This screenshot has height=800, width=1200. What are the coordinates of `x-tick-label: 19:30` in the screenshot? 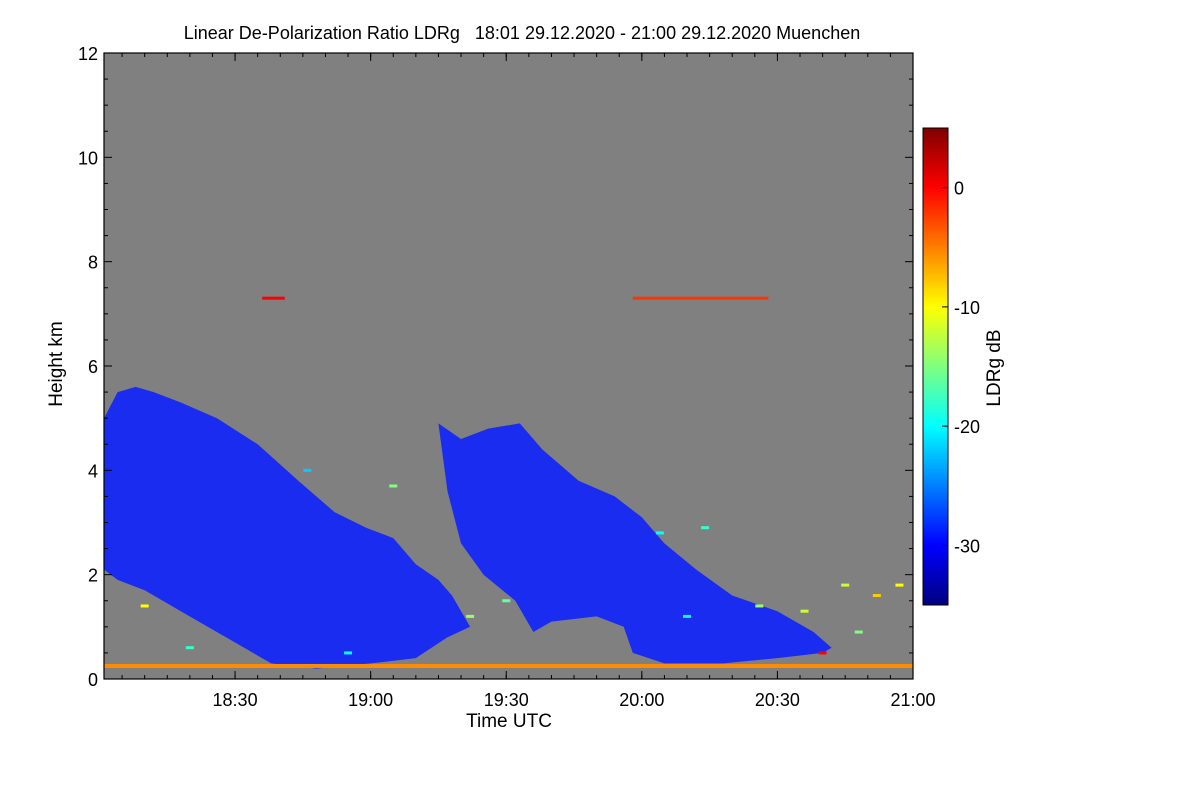 It's located at (506, 700).